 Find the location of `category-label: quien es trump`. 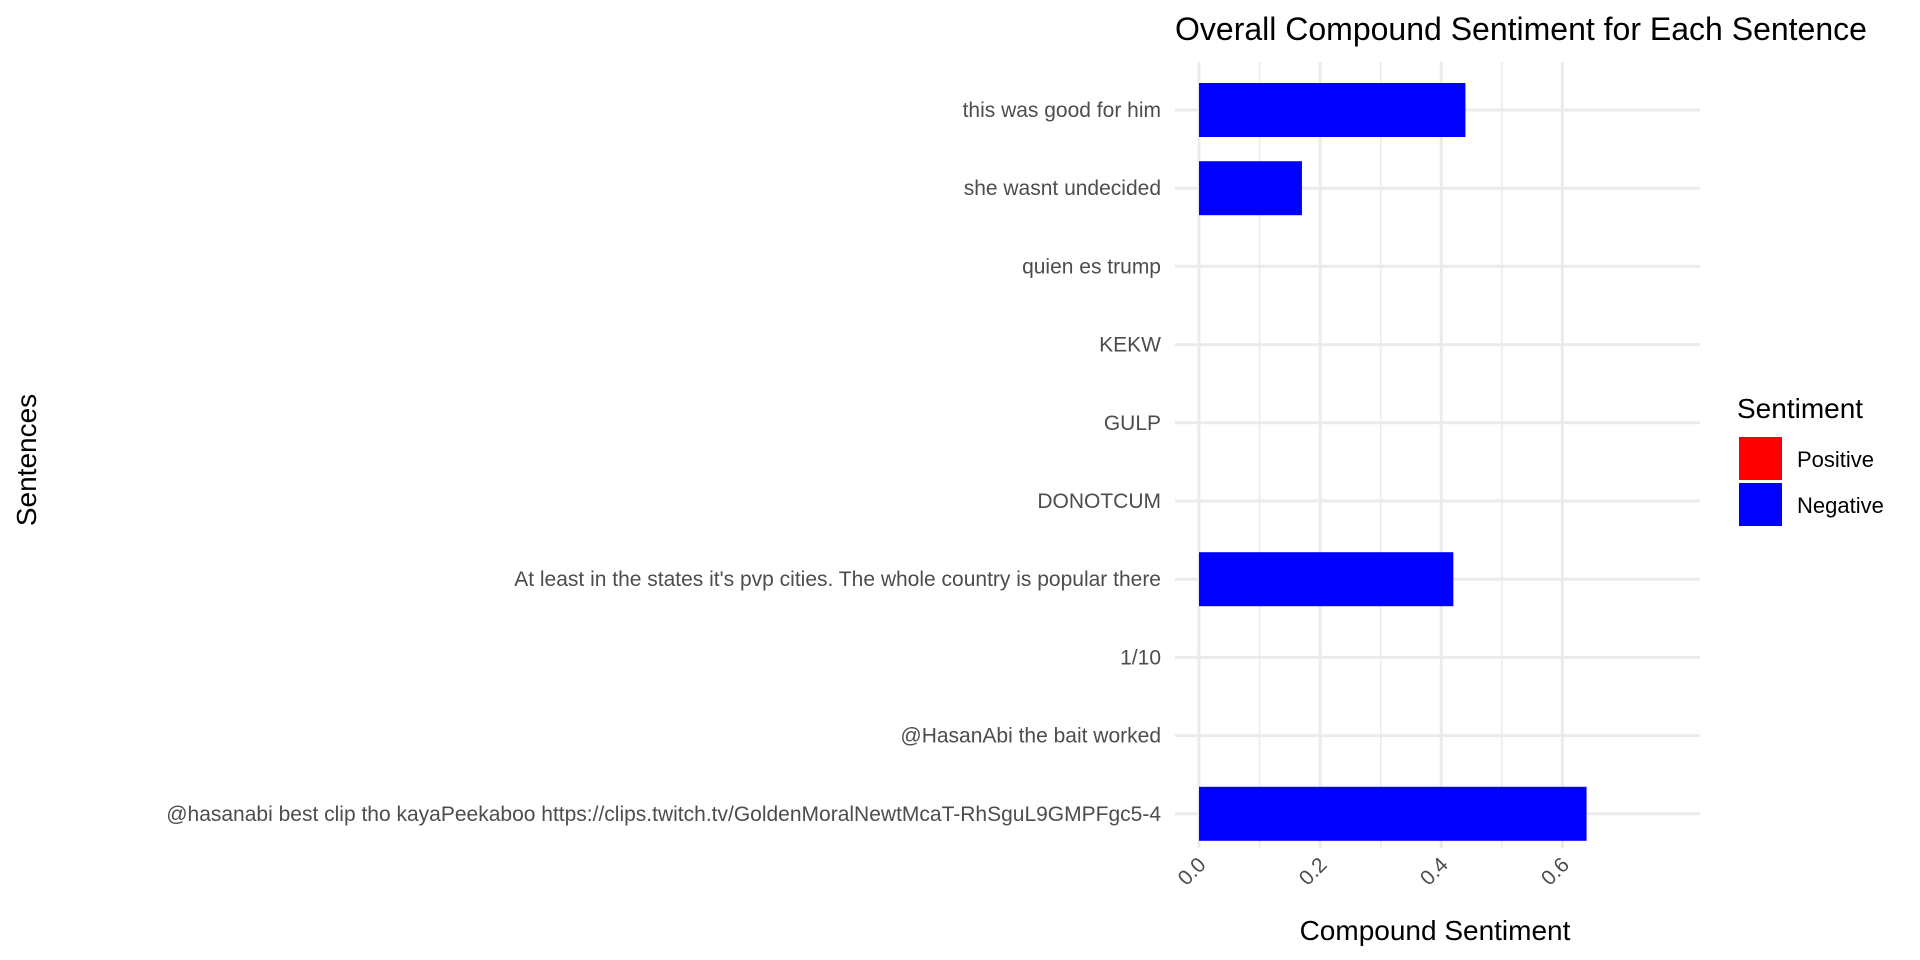

category-label: quien es trump is located at coordinates (1091, 266).